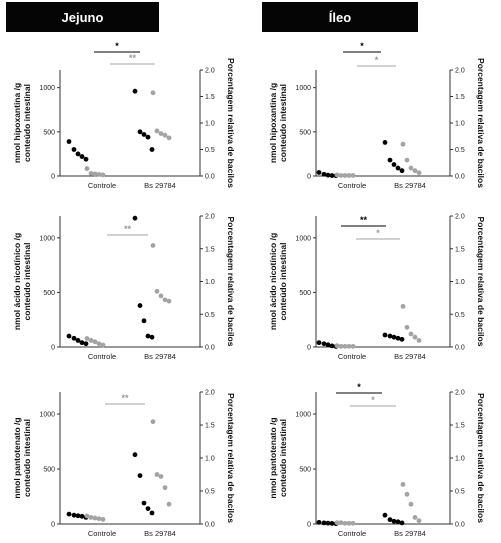 The height and width of the screenshot is (543, 501). What do you see at coordinates (17, 457) in the screenshot?
I see `y-axis-title-line: nmol pantotenato /g` at bounding box center [17, 457].